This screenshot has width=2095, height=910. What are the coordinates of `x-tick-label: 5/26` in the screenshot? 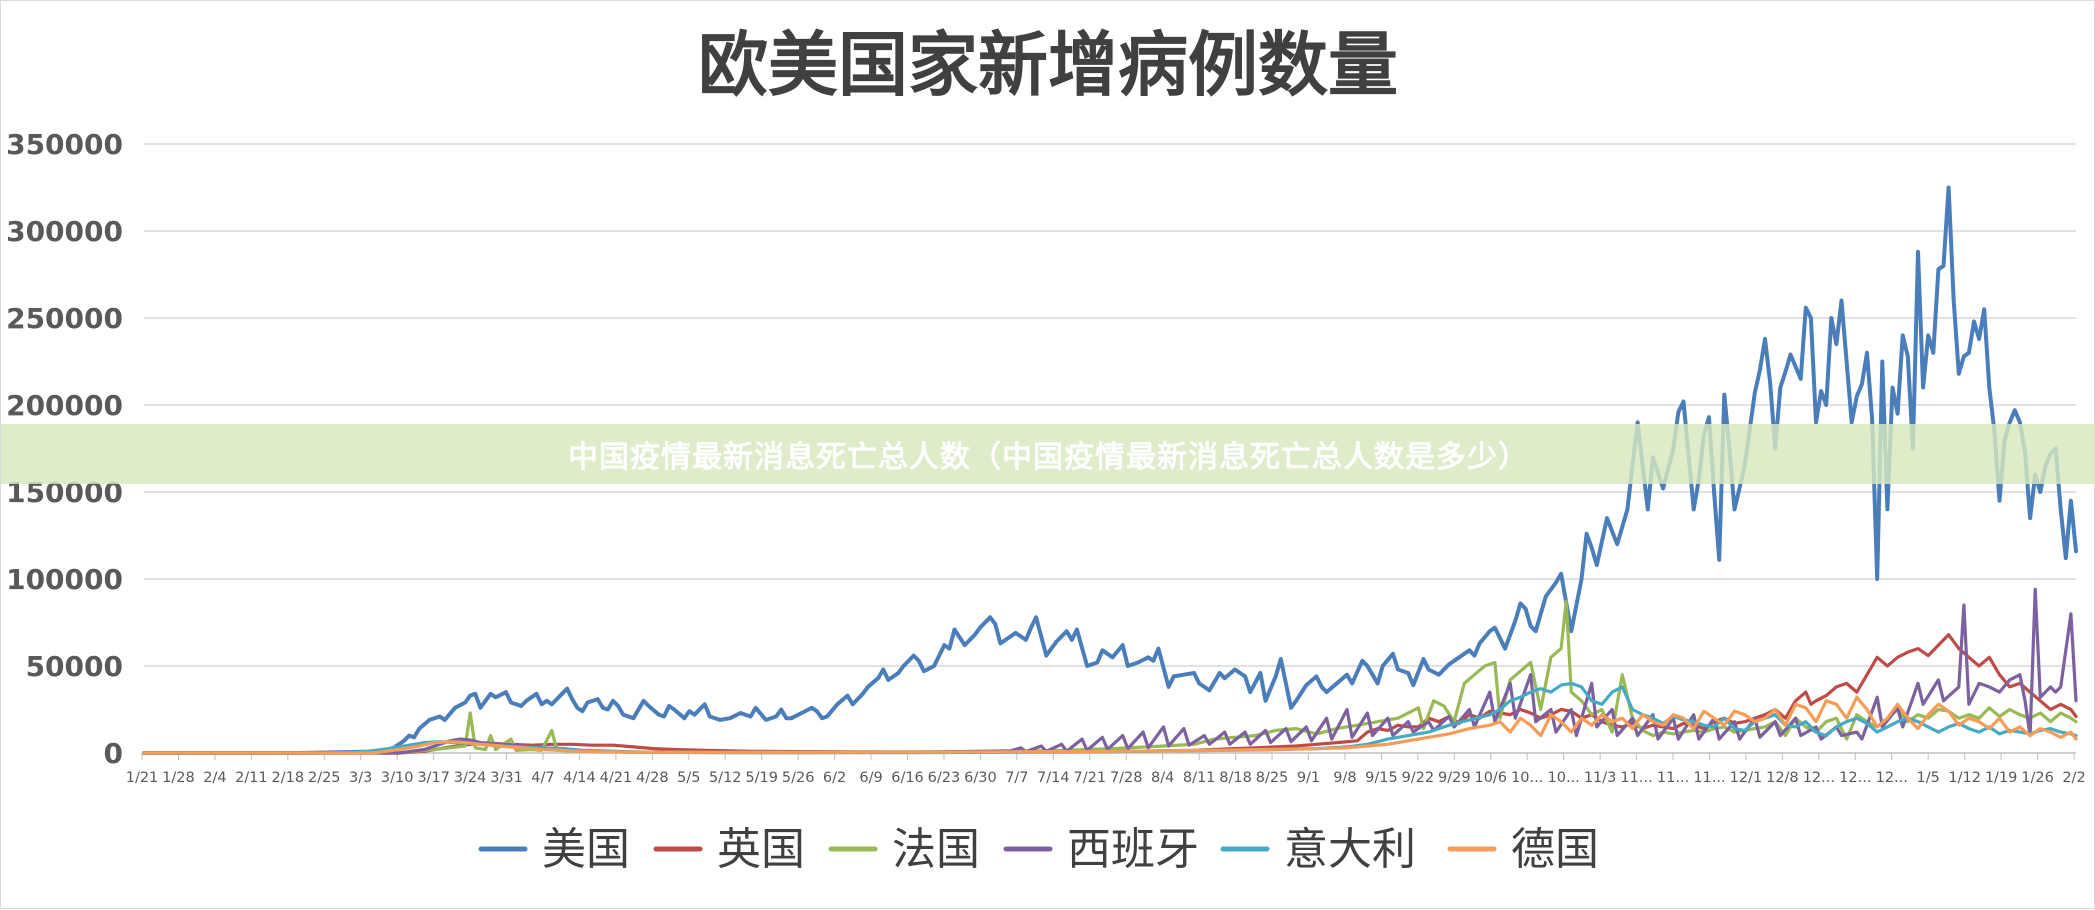 It's located at (798, 778).